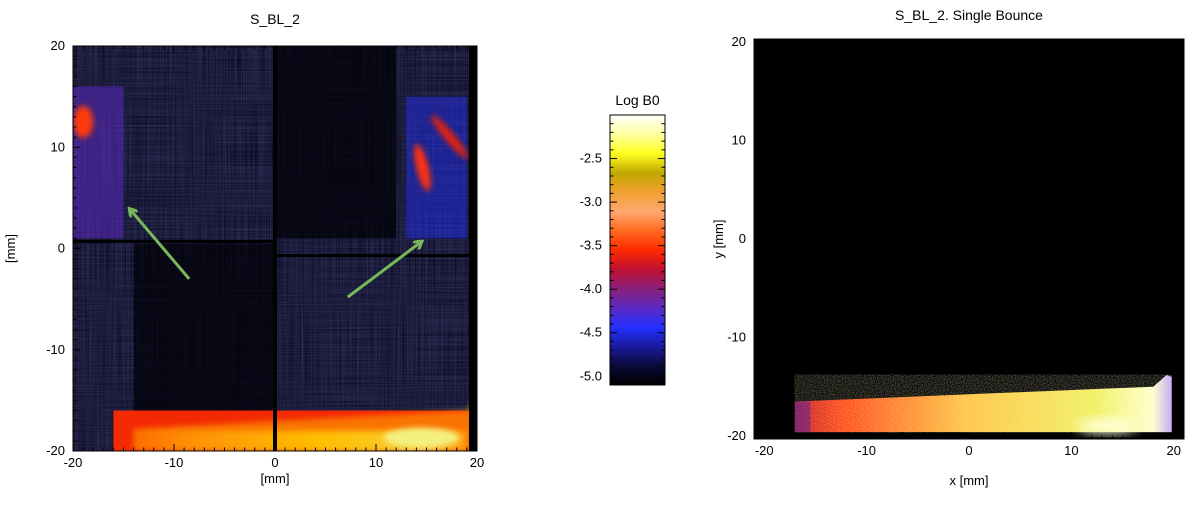  Describe the element at coordinates (275, 478) in the screenshot. I see `left-x-axis-label: [mm]` at that location.